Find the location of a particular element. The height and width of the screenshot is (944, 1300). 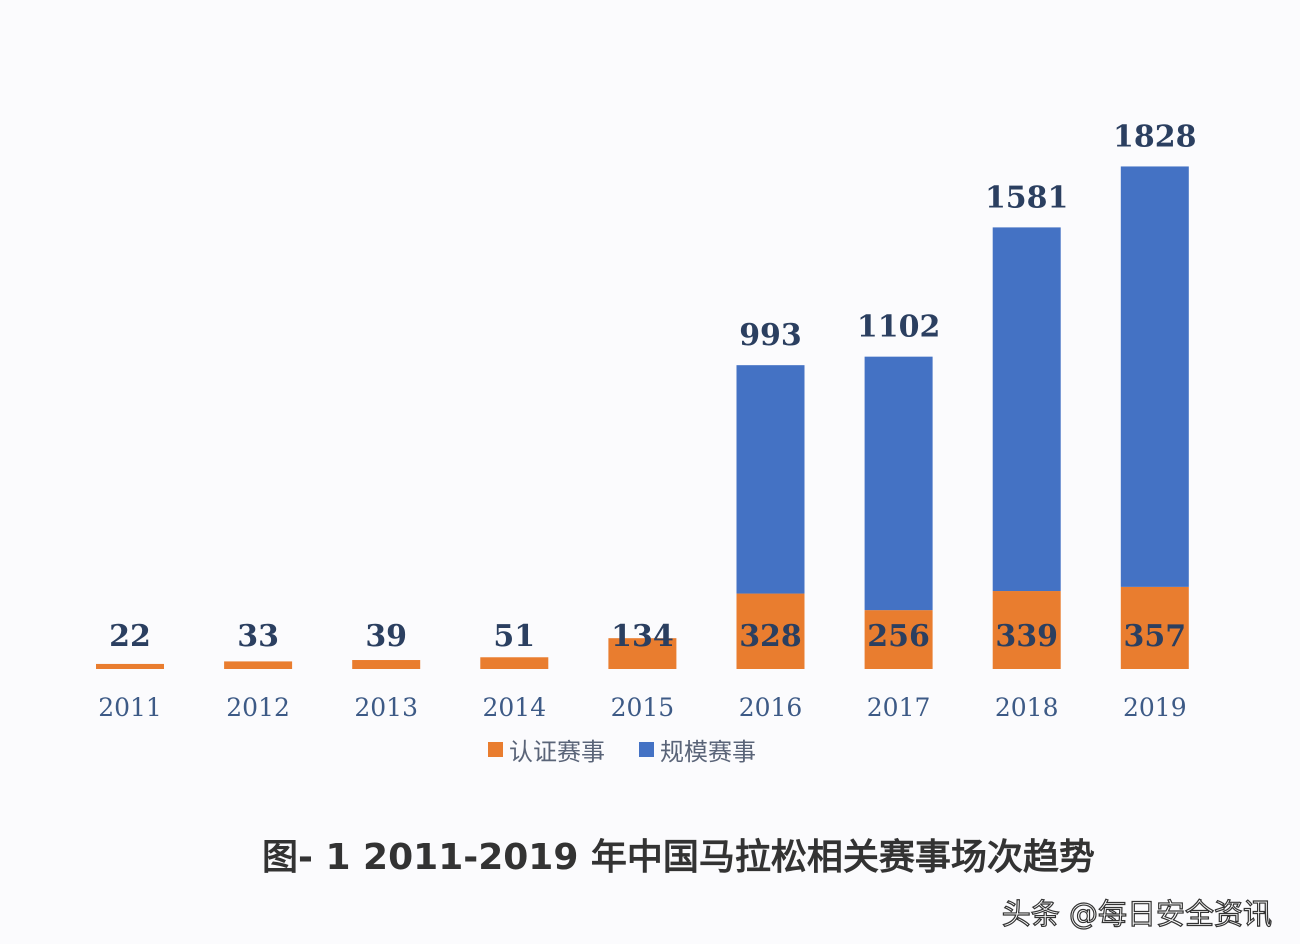

bar-certified-2019 is located at coordinates (1154, 627).